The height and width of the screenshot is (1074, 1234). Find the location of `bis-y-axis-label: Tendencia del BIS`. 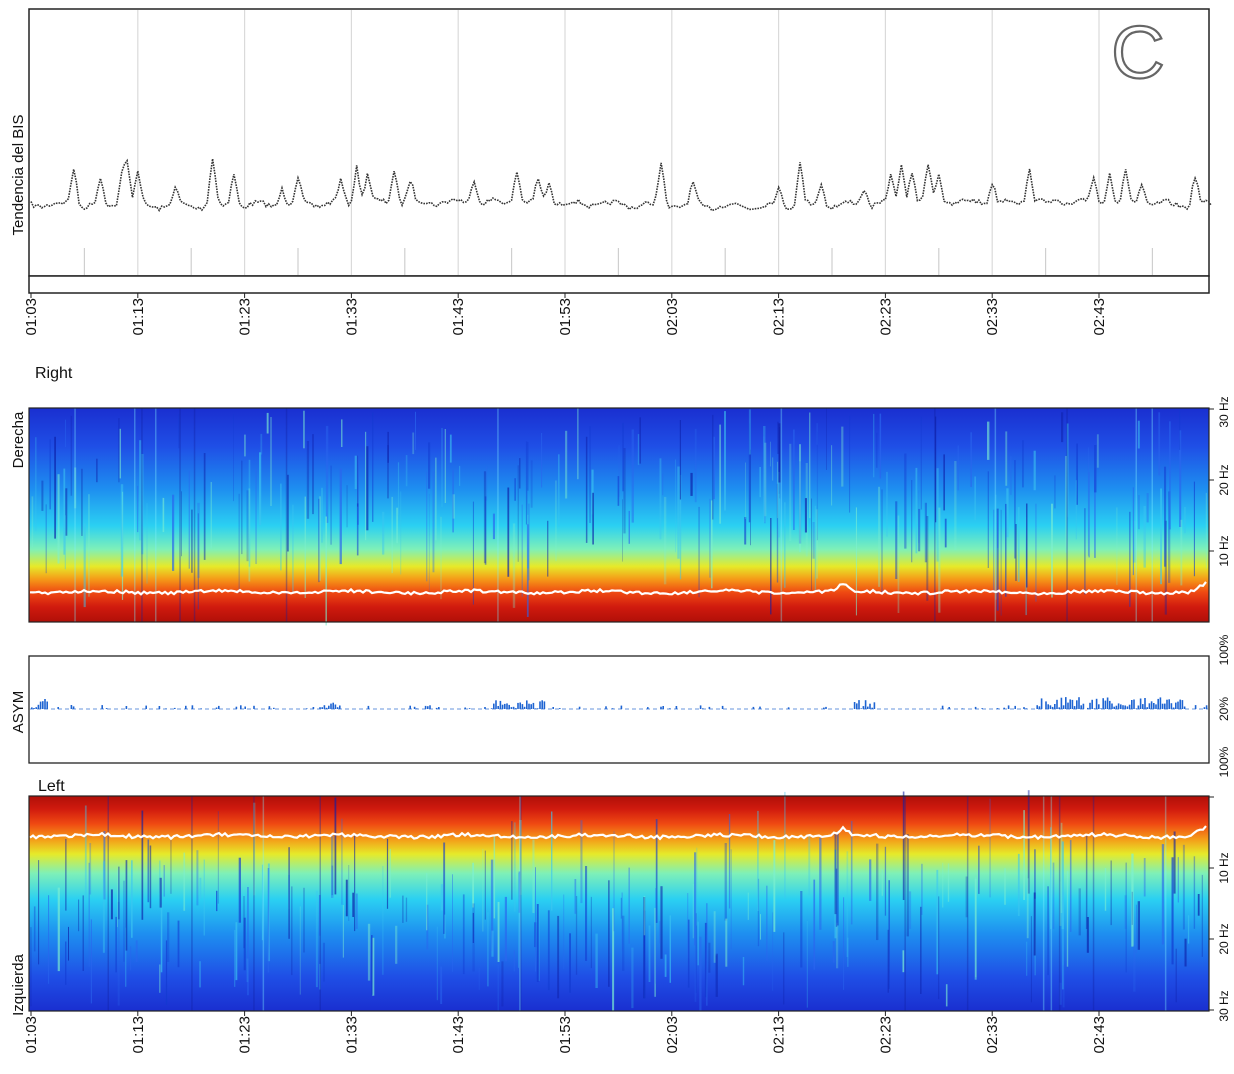

bis-y-axis-label: Tendencia del BIS is located at coordinates (18, 175).